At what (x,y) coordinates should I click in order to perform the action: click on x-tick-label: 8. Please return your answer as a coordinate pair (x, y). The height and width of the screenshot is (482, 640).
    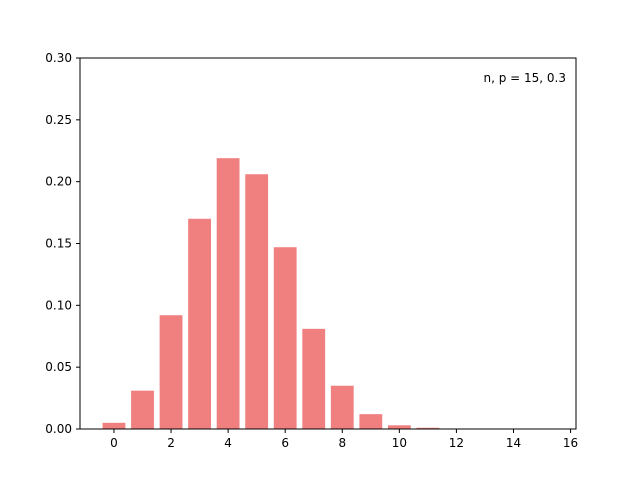
    Looking at the image, I should click on (342, 443).